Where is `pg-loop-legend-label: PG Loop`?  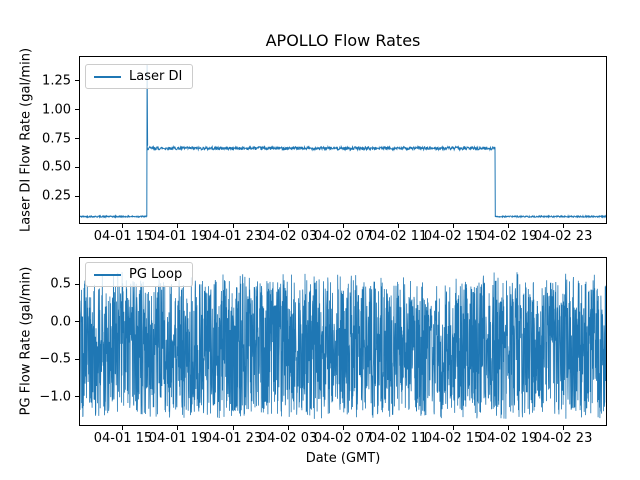
pg-loop-legend-label: PG Loop is located at coordinates (156, 274).